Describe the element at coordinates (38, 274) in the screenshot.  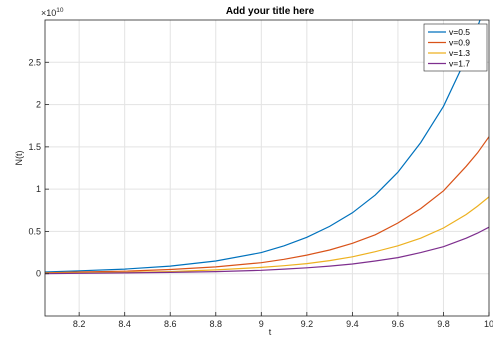
I see `y-tick-label-0: 0` at that location.